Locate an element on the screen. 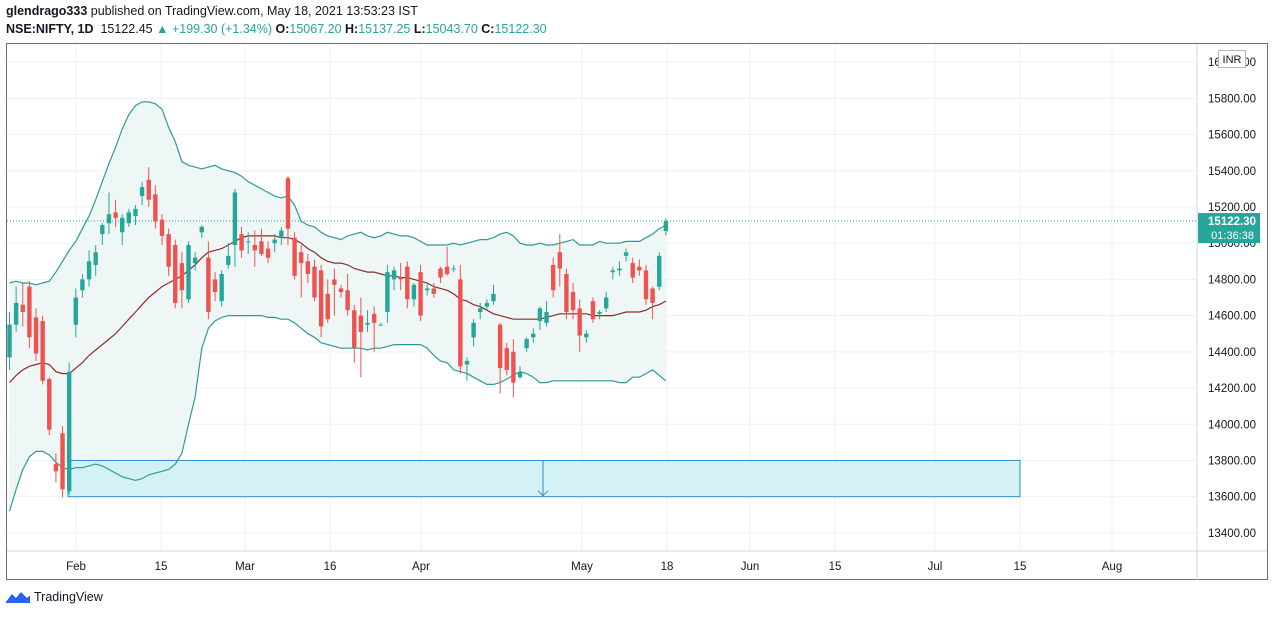 This screenshot has height=617, width=1274. last-price-tag: 15122.30 01:36:38 is located at coordinates (1229, 228).